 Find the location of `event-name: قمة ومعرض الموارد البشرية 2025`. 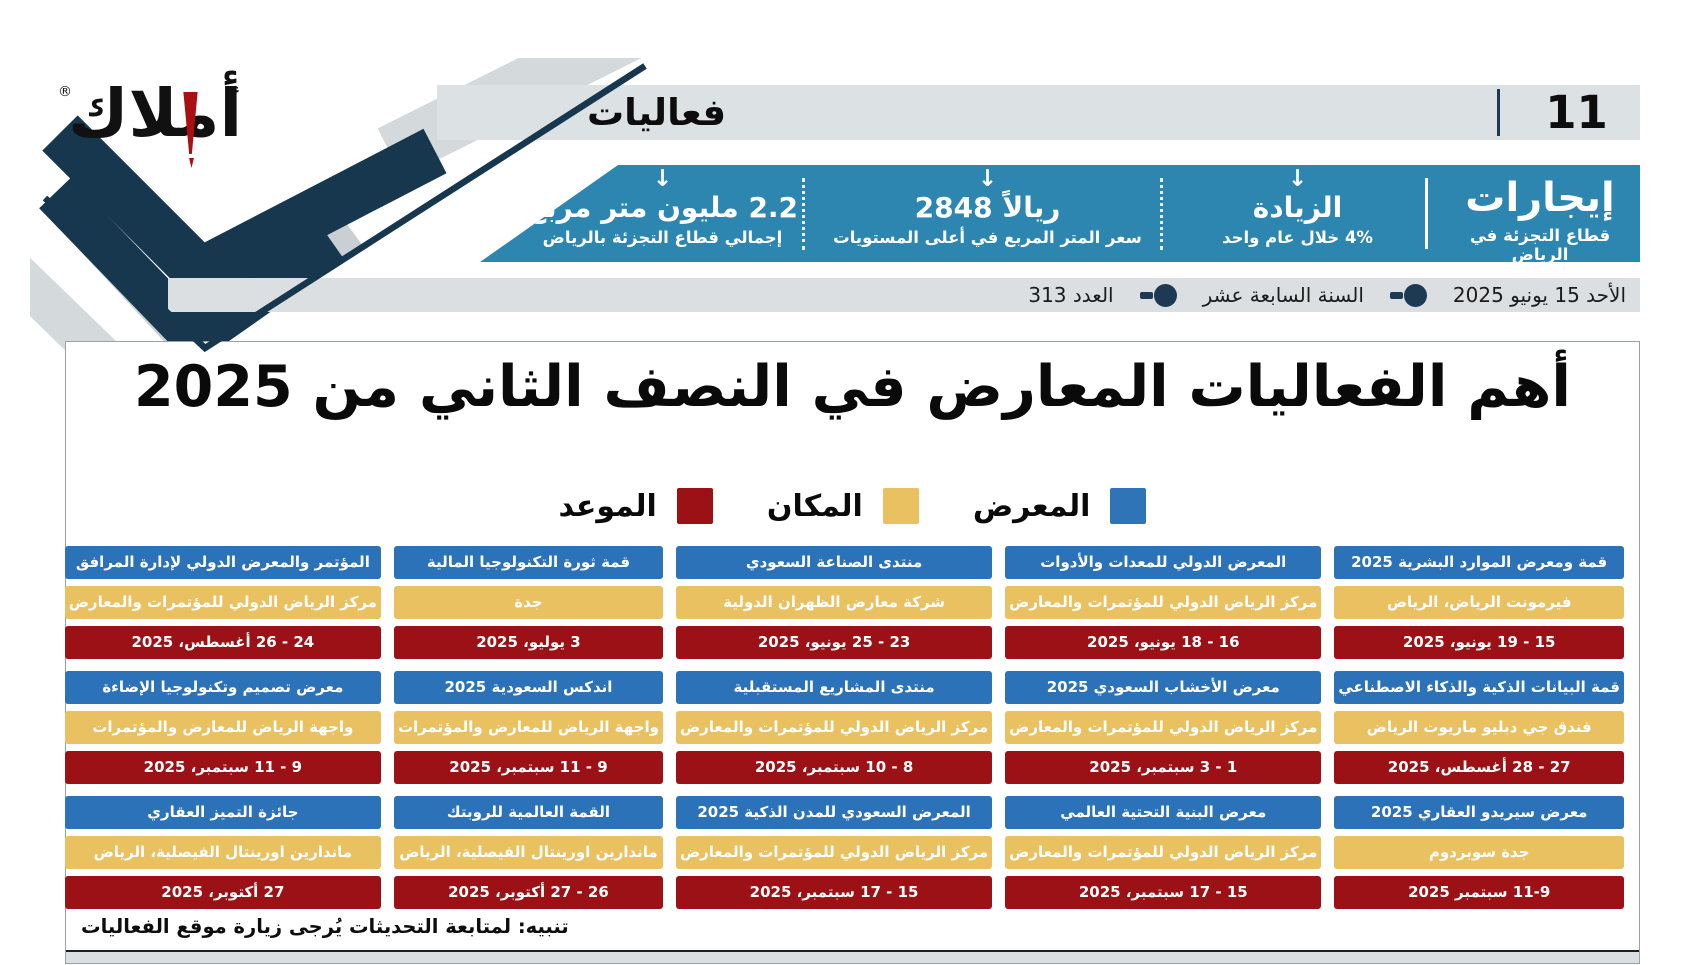

event-name: قمة ومعرض الموارد البشرية 2025 is located at coordinates (1479, 562).